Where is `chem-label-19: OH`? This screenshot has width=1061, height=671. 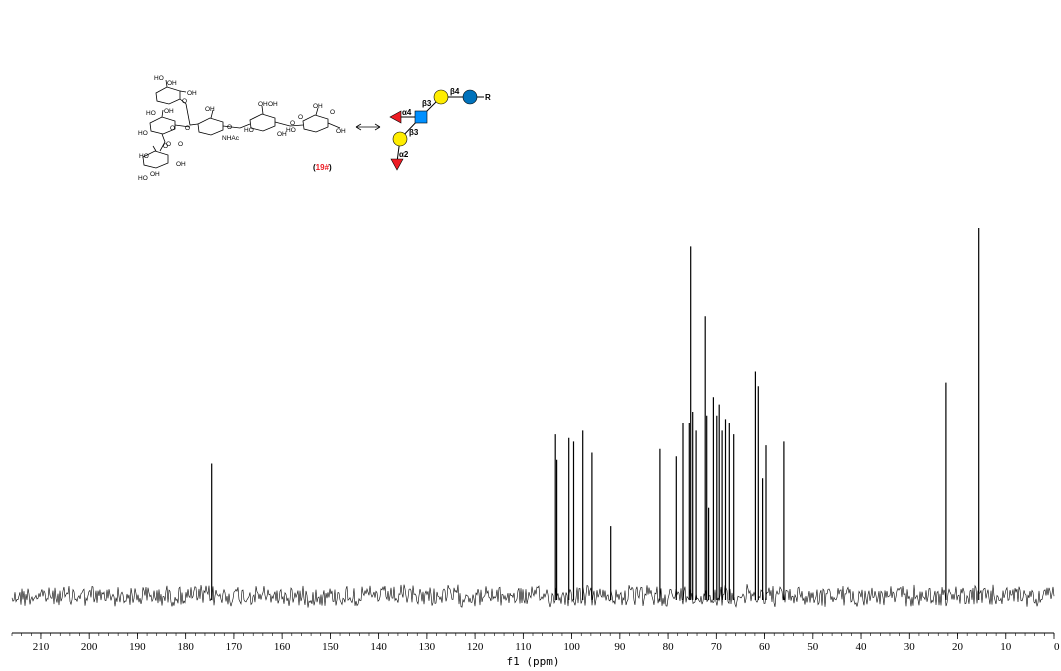
chem-label-19: OH is located at coordinates (282, 134).